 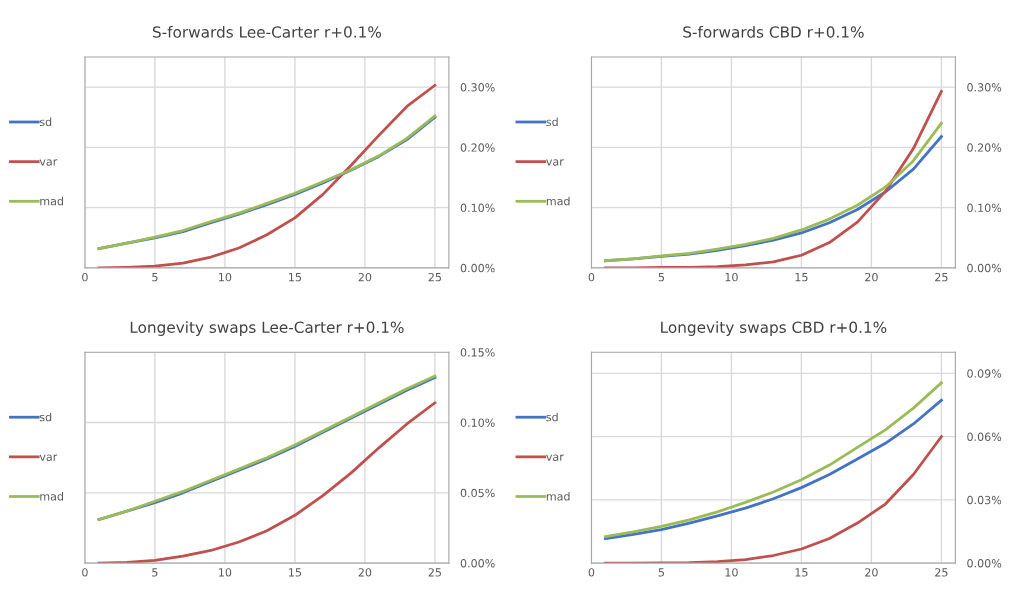 What do you see at coordinates (984, 500) in the screenshot?
I see `y-tick-label: 0.03%` at bounding box center [984, 500].